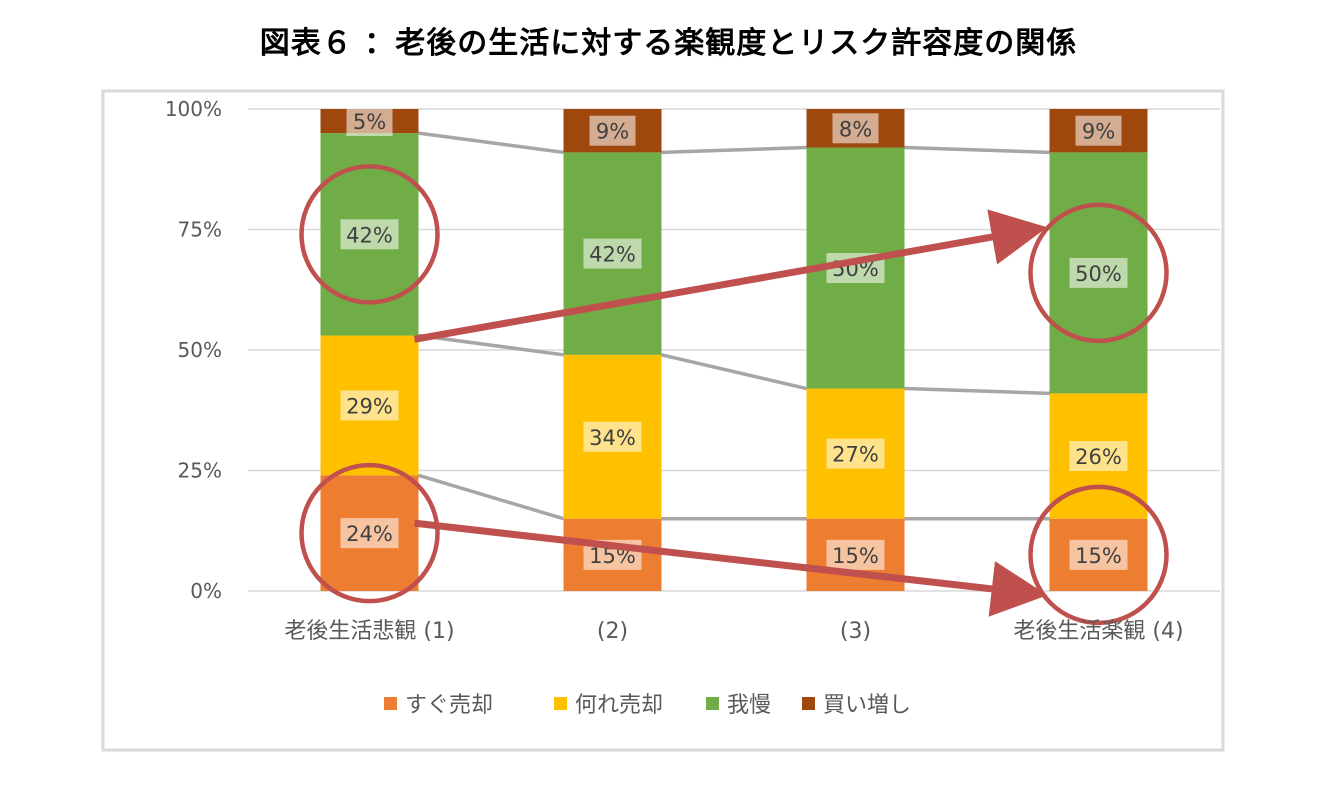 The height and width of the screenshot is (789, 1337). I want to click on legend-item: 我慢, so click(738, 705).